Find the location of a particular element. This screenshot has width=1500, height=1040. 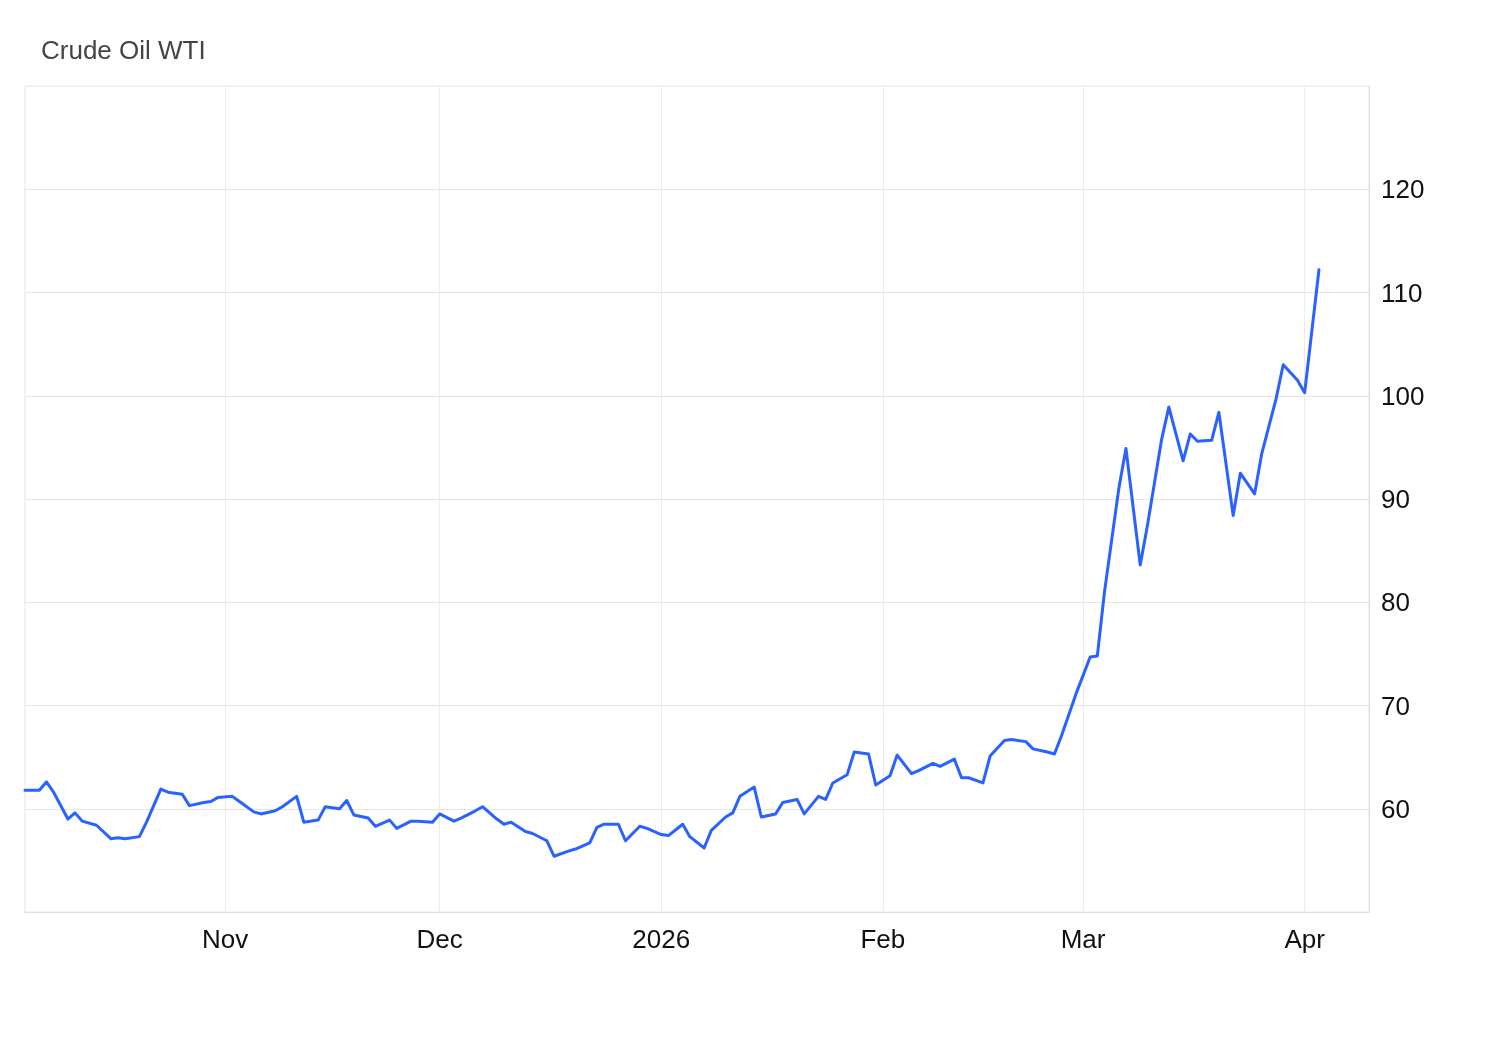

chart-title: Crude Oil WTI is located at coordinates (123, 50).